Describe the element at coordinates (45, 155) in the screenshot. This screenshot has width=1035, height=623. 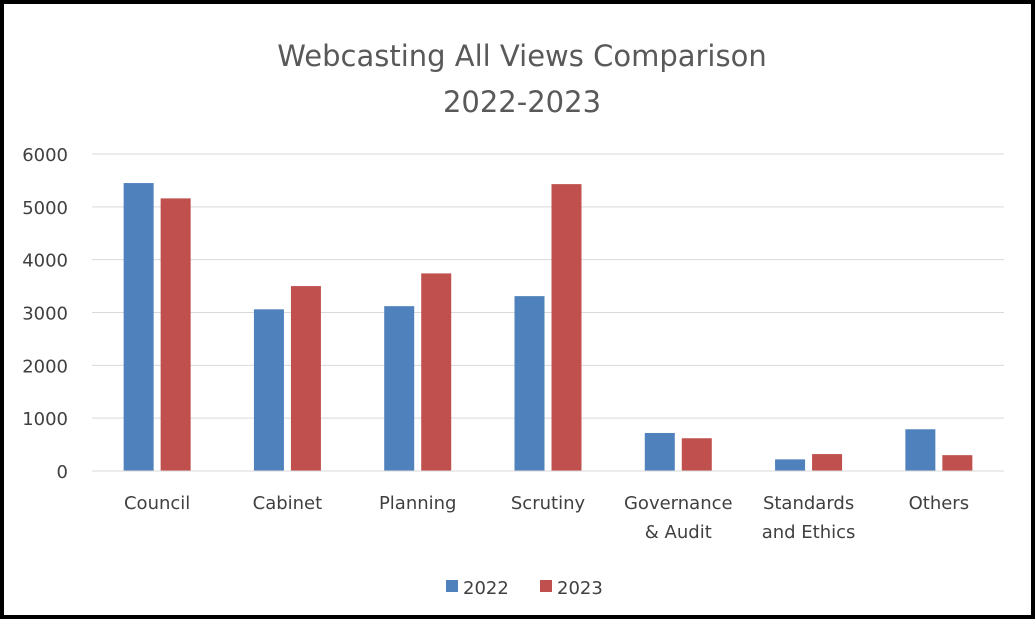
I see `y-tick-label: 6000` at that location.